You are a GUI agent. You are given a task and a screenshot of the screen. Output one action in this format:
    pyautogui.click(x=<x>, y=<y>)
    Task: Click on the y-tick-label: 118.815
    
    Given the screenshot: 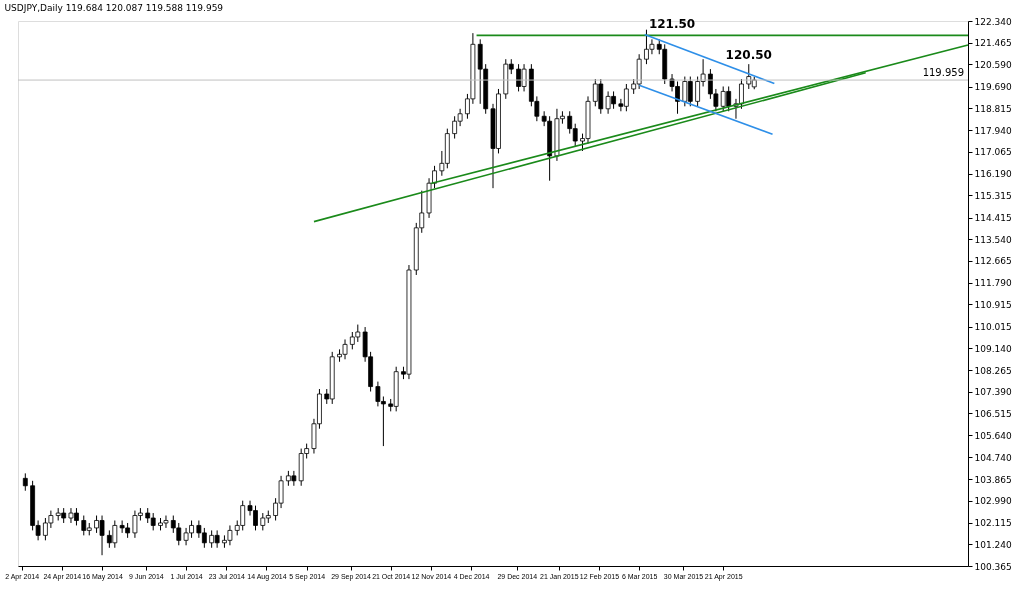 What is the action you would take?
    pyautogui.click(x=993, y=108)
    